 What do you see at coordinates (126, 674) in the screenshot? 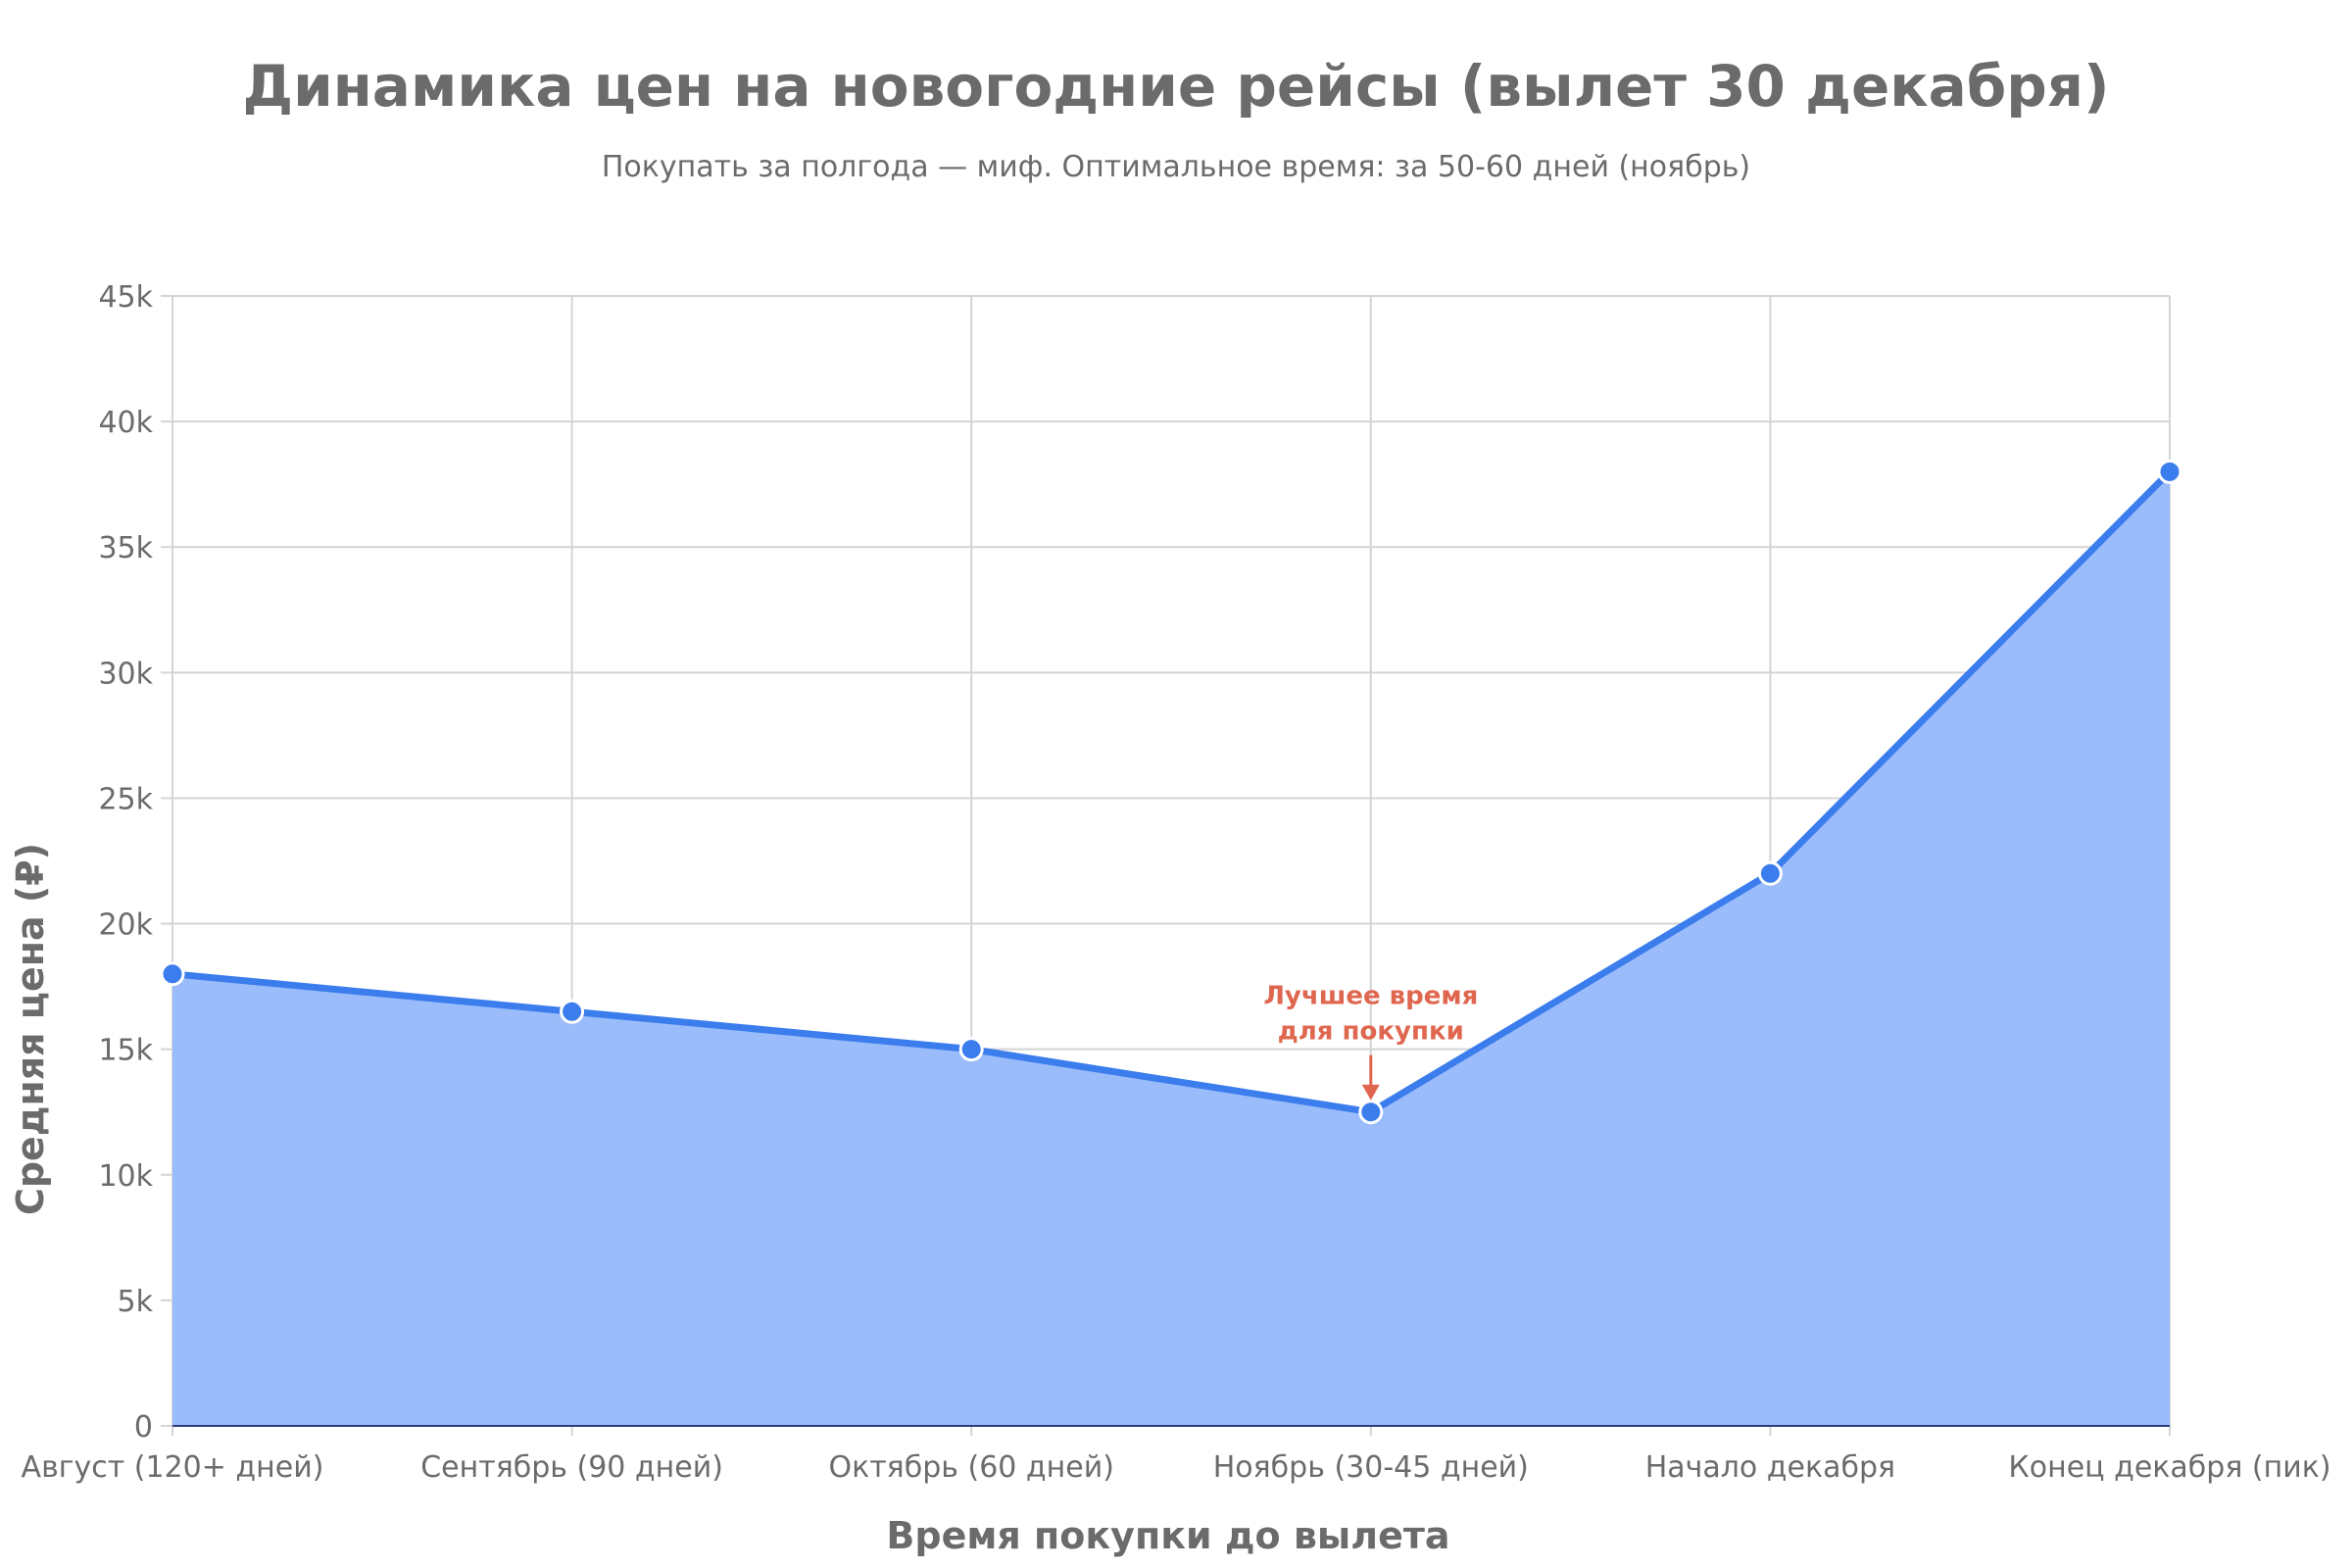
I see `y-tick-label: 30k` at bounding box center [126, 674].